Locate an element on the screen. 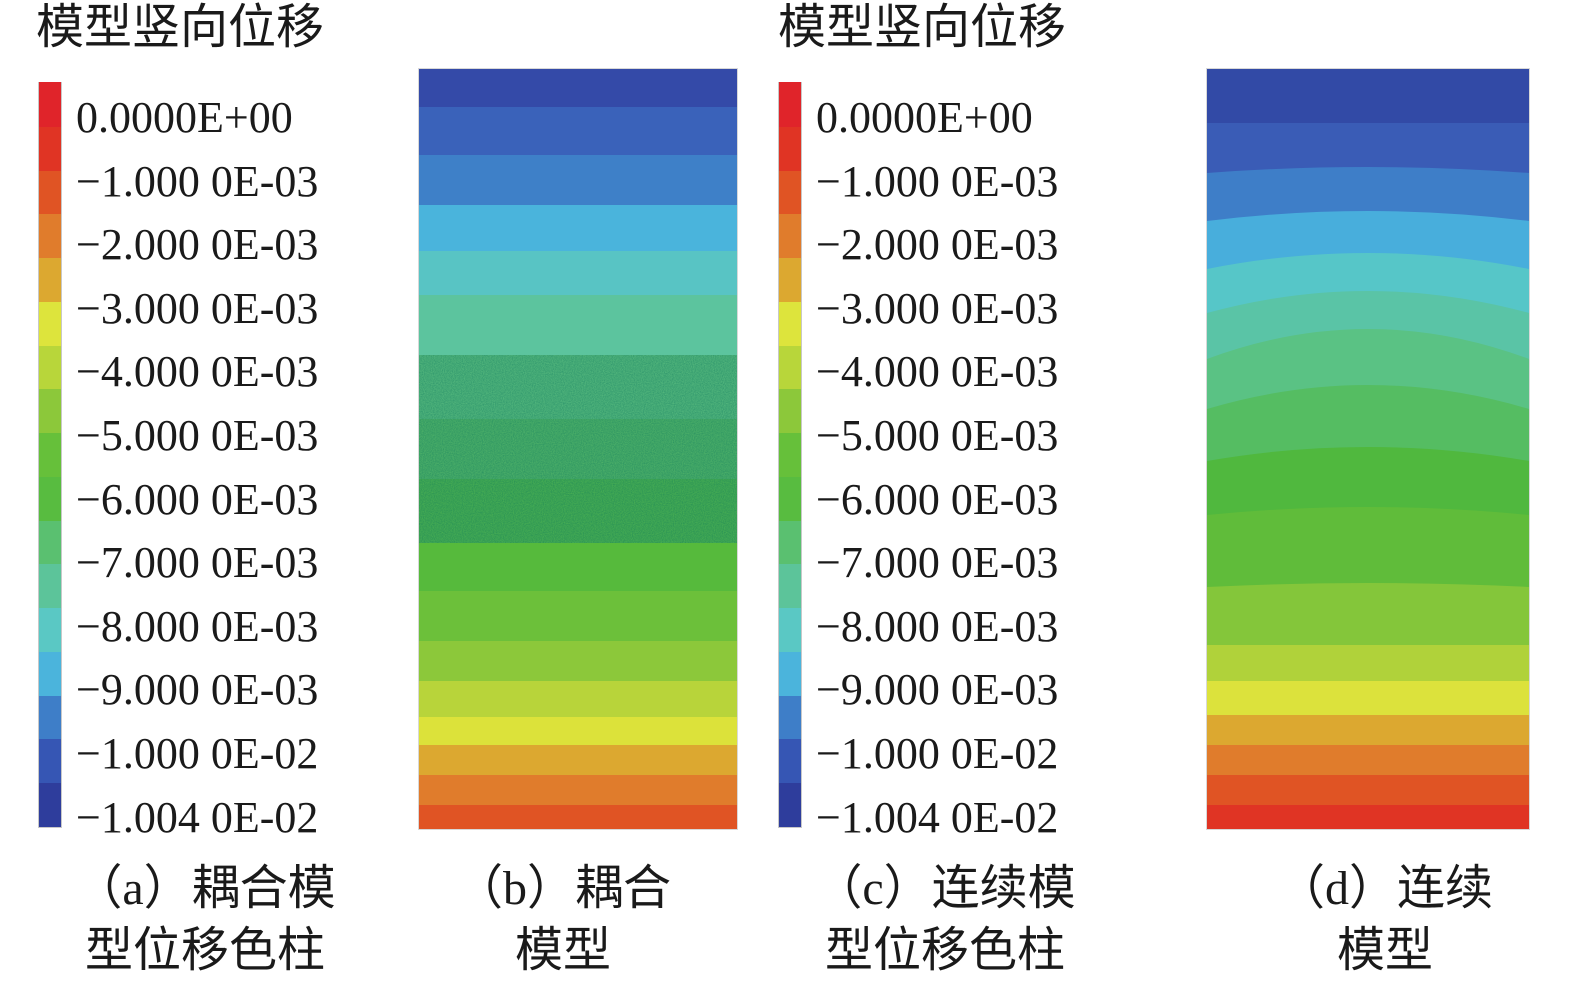  caption-c-line-2: 型位移色柱 is located at coordinates (944, 950).